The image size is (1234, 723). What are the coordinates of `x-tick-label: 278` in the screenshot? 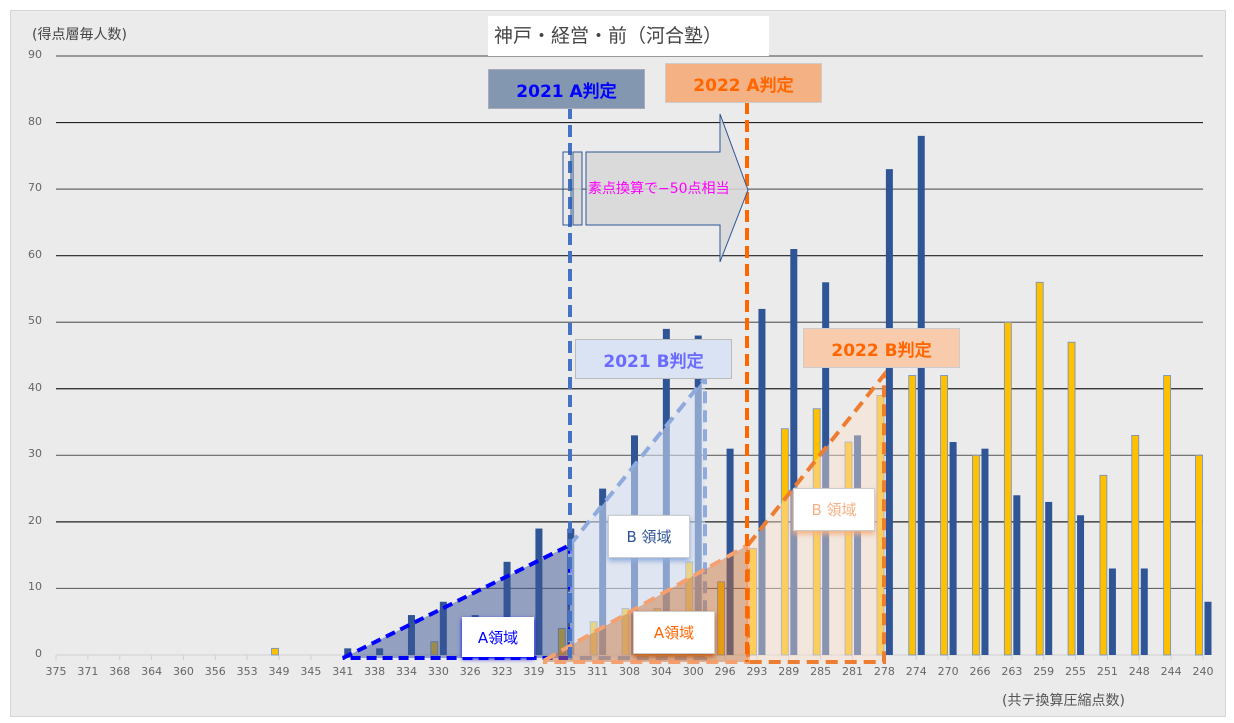 It's located at (884, 671).